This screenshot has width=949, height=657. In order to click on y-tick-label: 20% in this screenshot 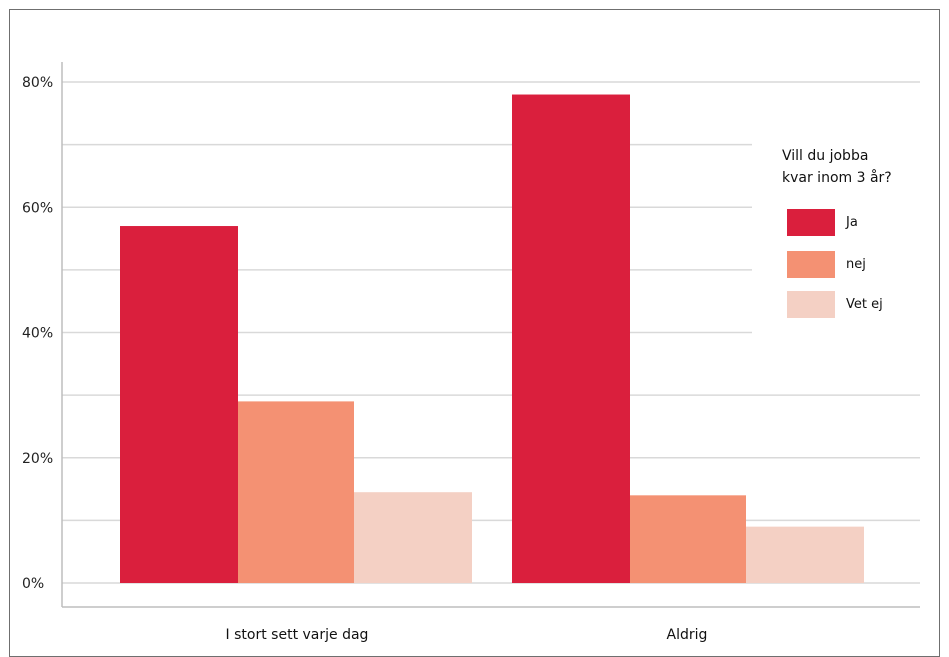, I will do `click(37, 459)`.